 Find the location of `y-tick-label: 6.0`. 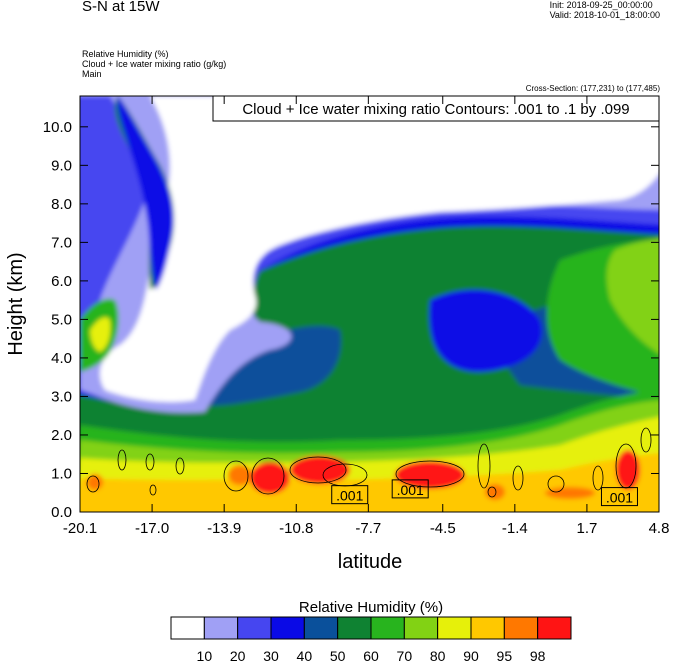

y-tick-label: 6.0 is located at coordinates (61, 281).